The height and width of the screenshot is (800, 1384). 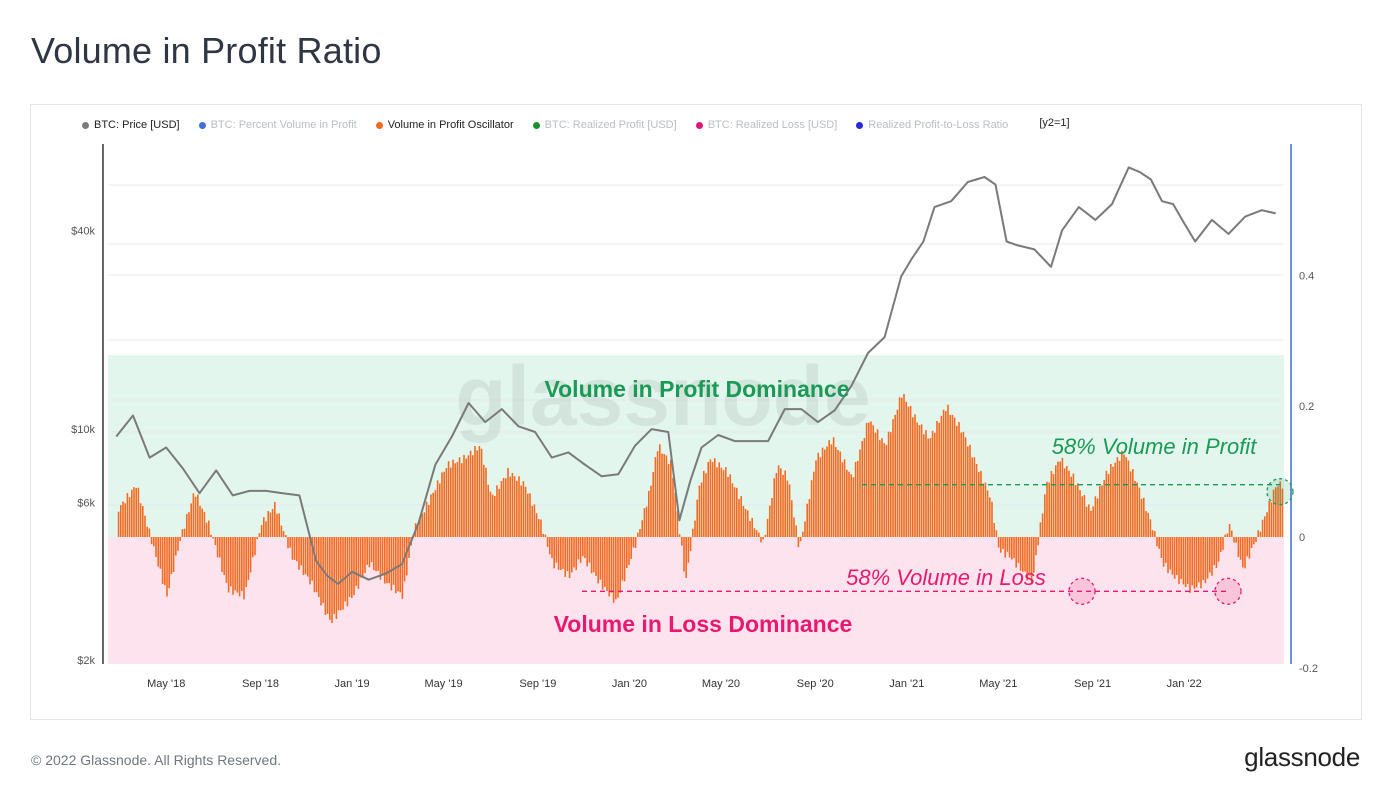 I want to click on legend-item: Volume in Profit Oscillator, so click(x=444, y=125).